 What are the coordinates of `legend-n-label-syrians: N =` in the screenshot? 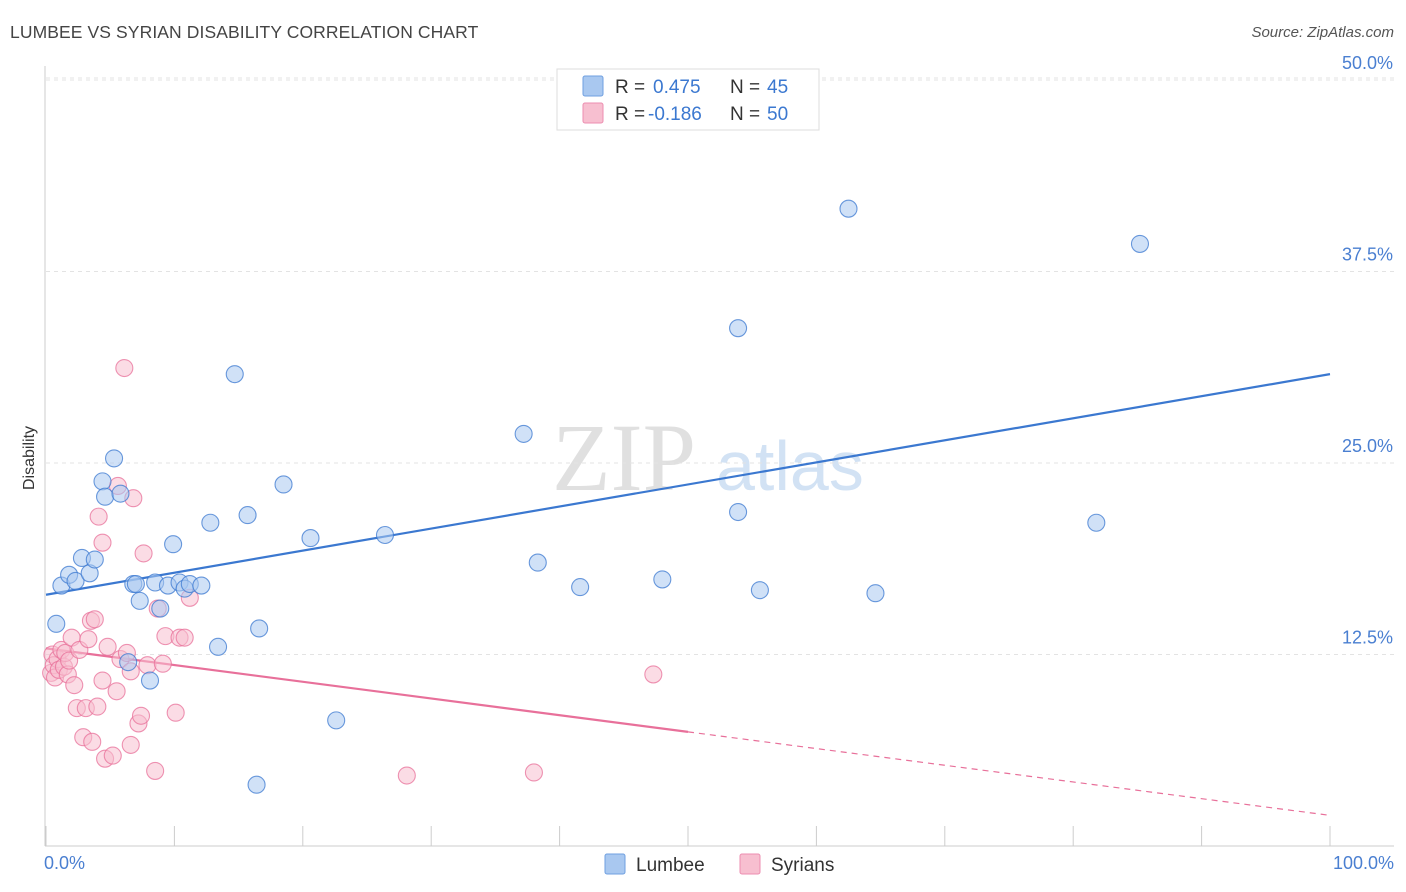 It's located at (745, 114).